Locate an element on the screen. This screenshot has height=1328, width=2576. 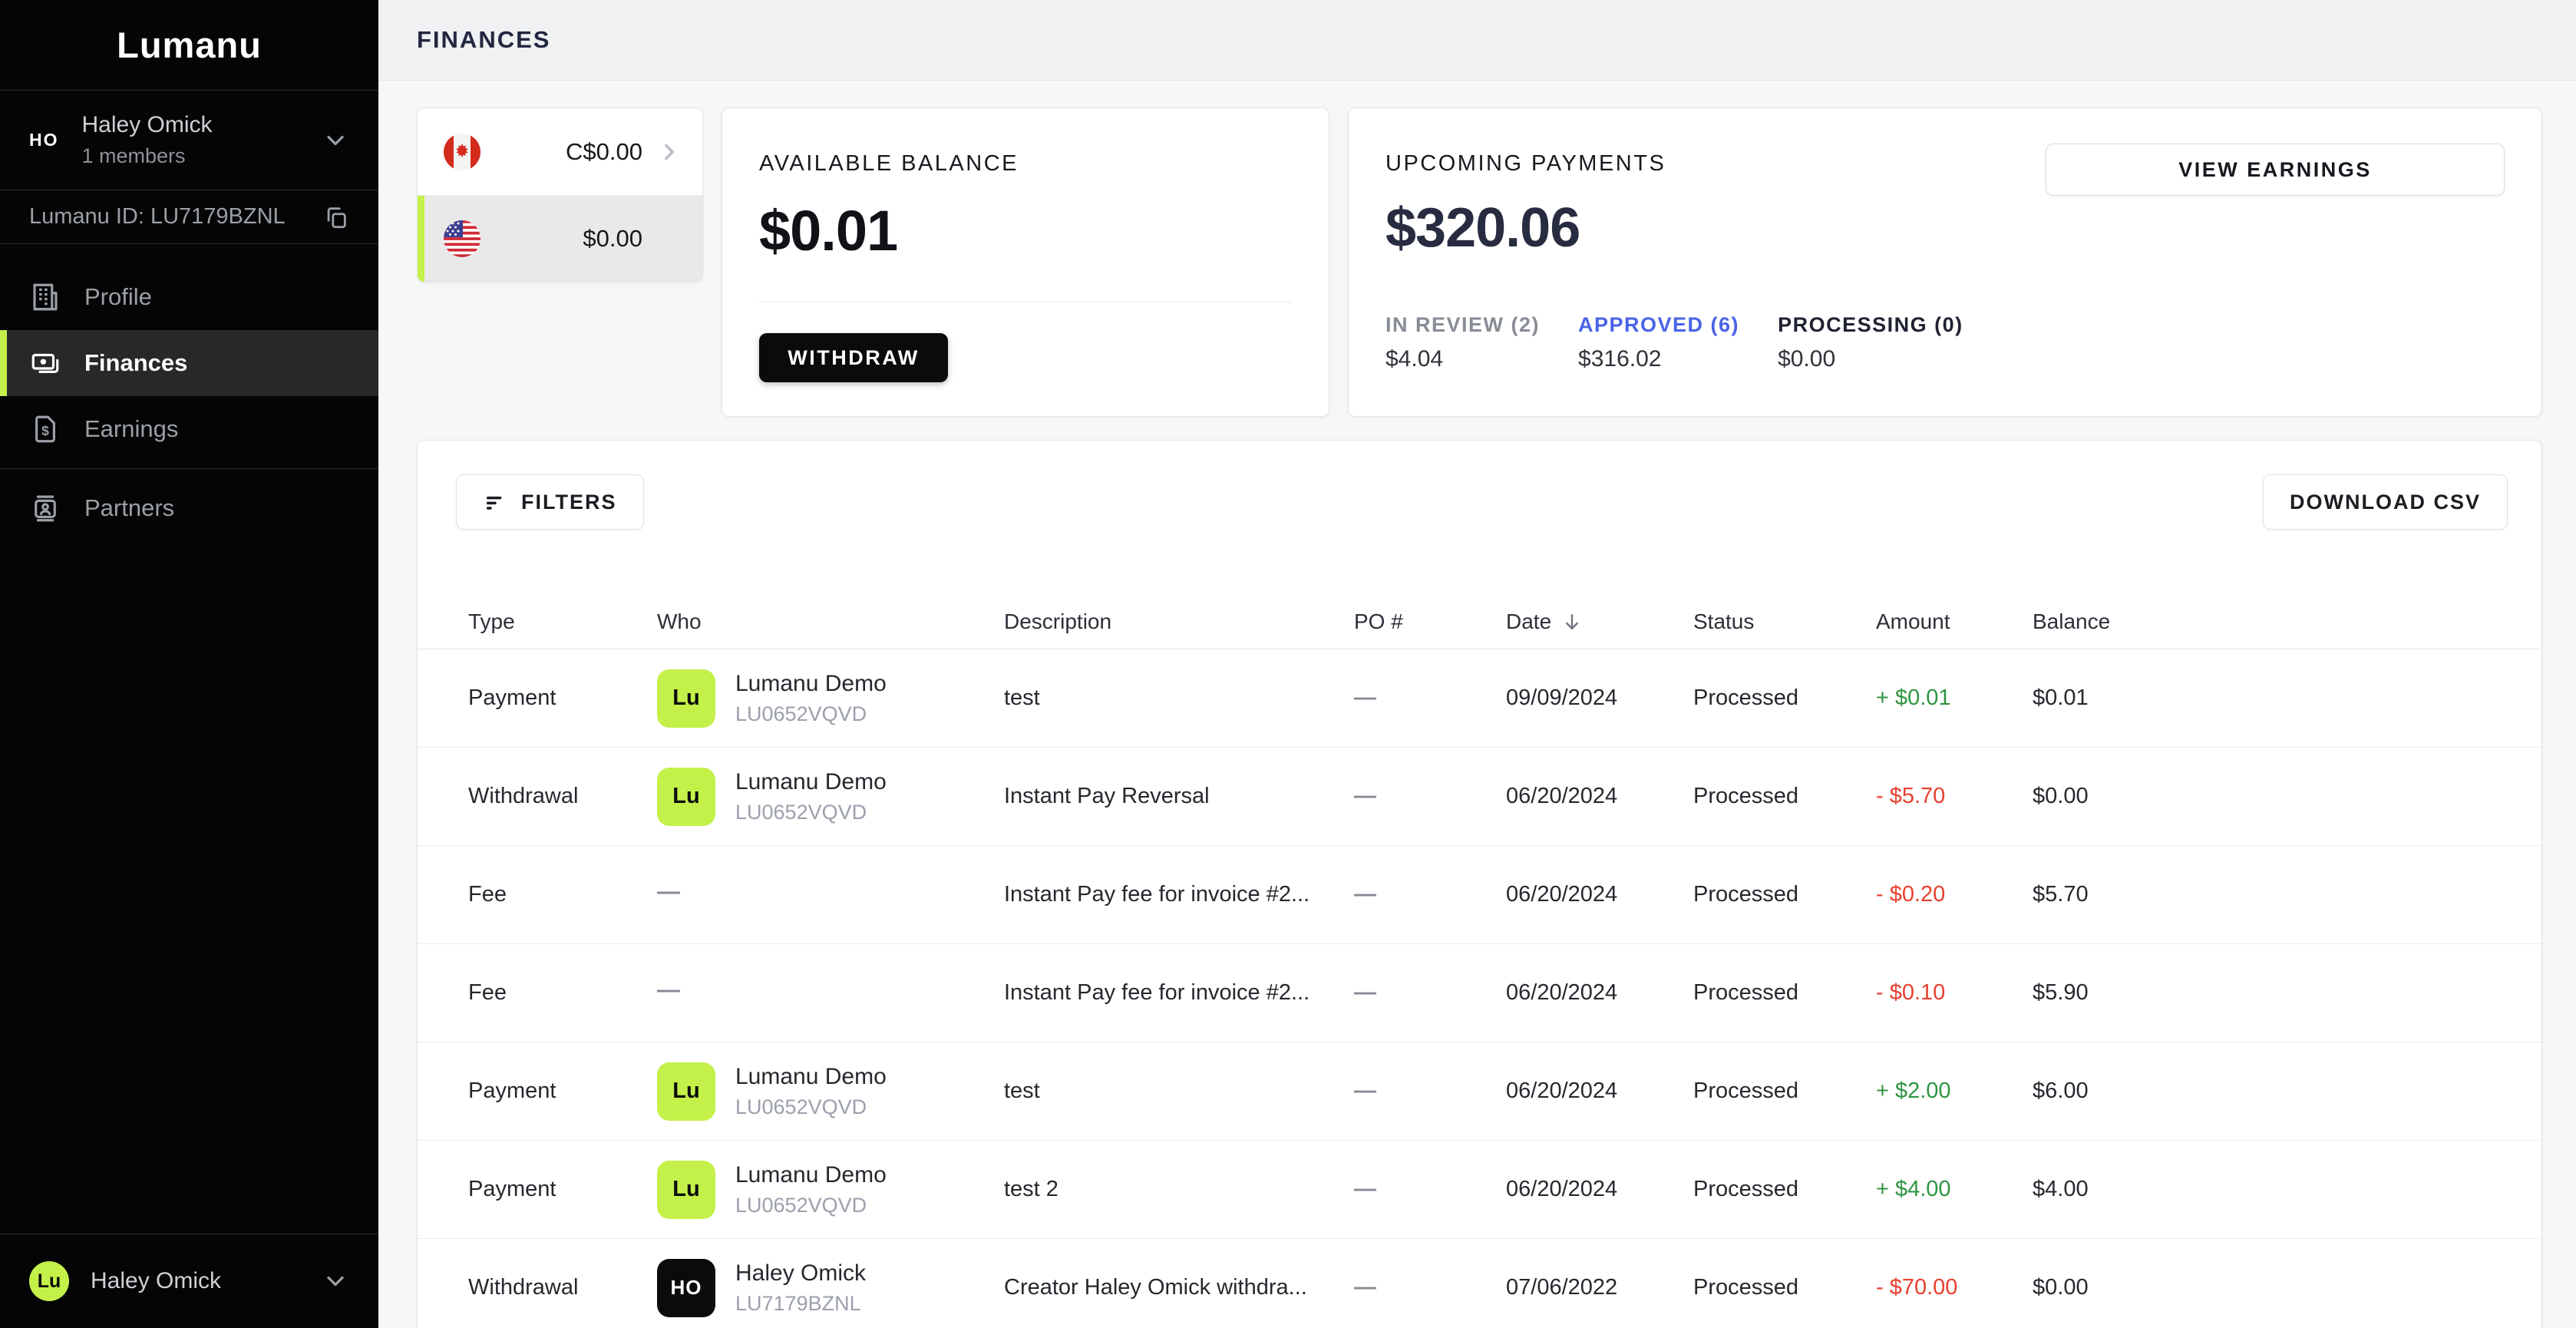
status-processing: PROCESSING (0) $0.00 is located at coordinates (1870, 342).